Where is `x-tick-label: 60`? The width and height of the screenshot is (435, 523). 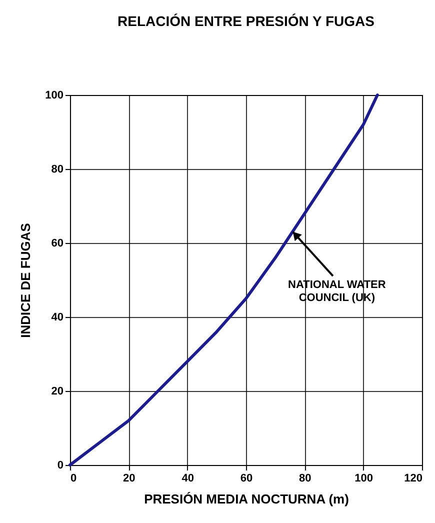
x-tick-label: 60 is located at coordinates (246, 478).